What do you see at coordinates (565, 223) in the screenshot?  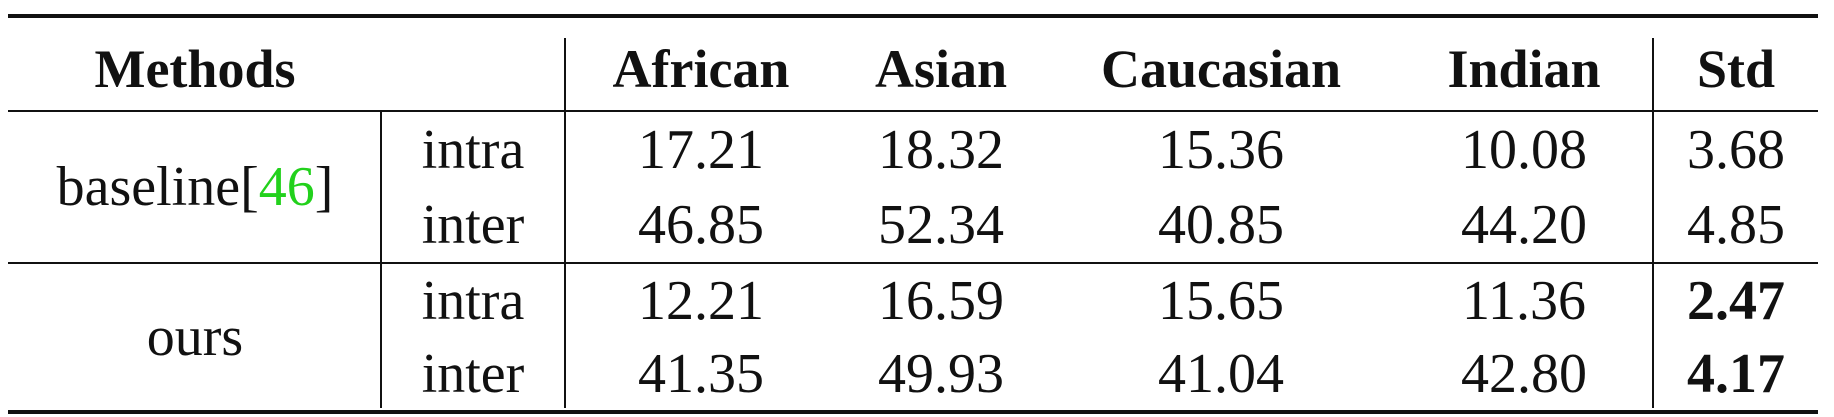 I see `methods-divider` at bounding box center [565, 223].